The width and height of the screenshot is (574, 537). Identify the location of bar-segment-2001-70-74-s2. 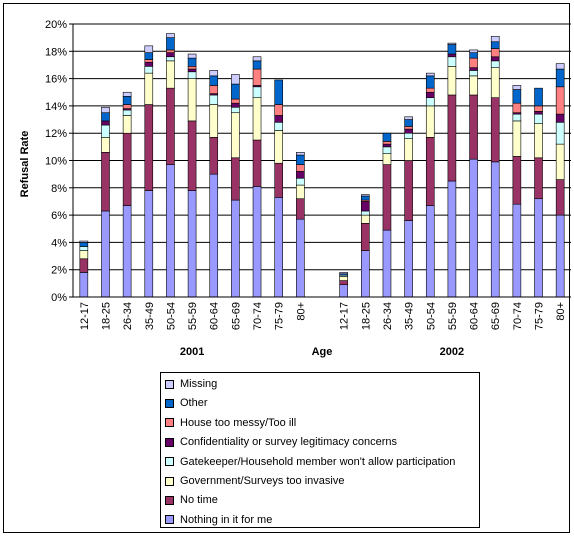
(257, 119).